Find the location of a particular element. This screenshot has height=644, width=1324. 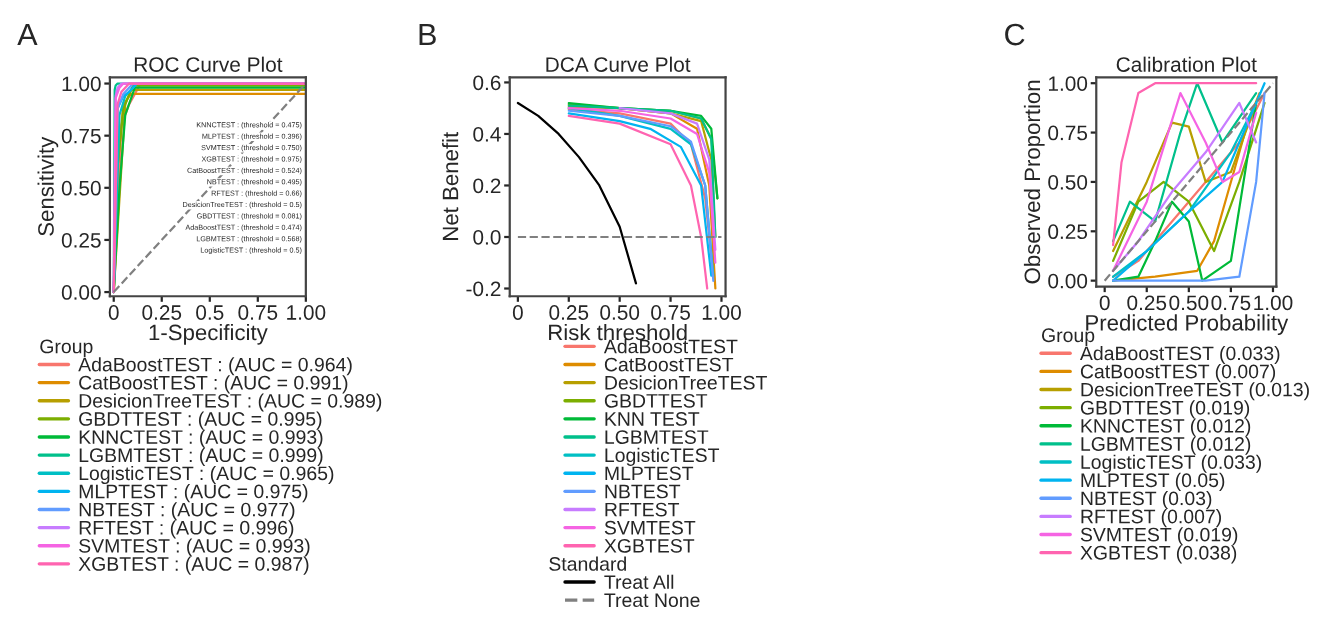

legend-label: SVMTEST : (AUC = 0.993) is located at coordinates (194, 547).